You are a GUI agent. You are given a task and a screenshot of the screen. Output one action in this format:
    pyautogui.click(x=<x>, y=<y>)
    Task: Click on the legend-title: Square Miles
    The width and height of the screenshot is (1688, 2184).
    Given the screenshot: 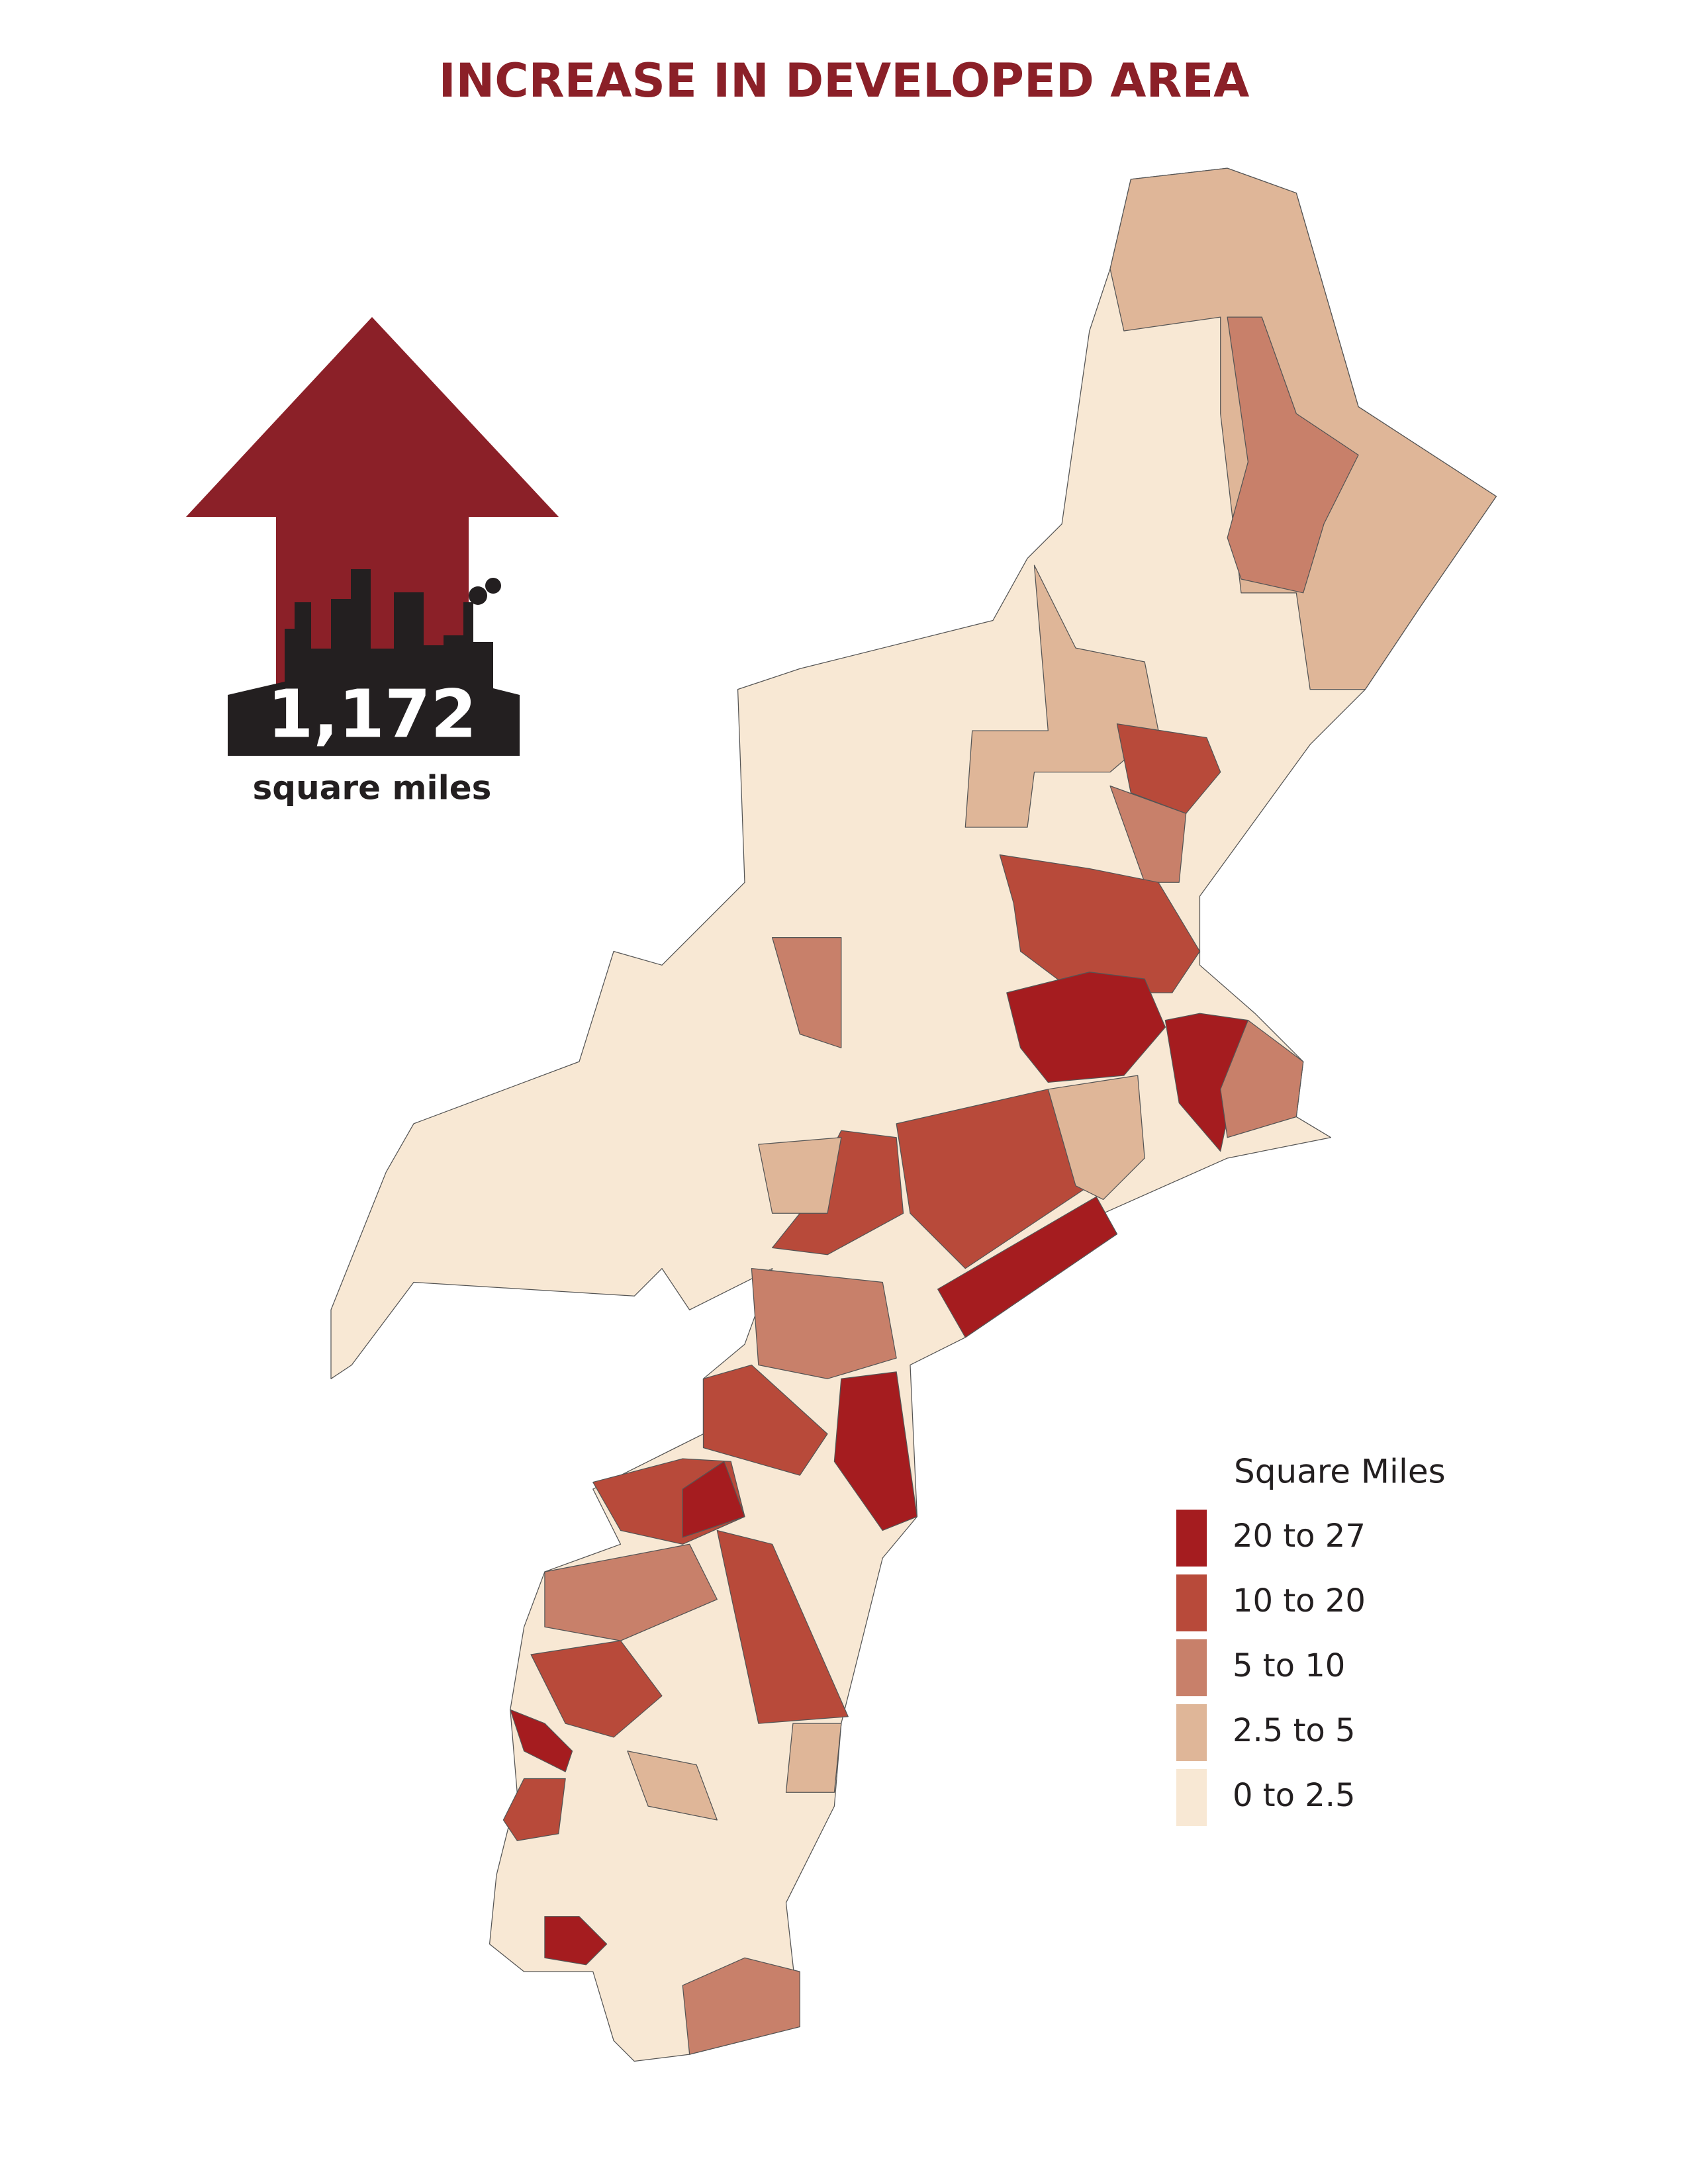 What is the action you would take?
    pyautogui.click(x=1340, y=1472)
    